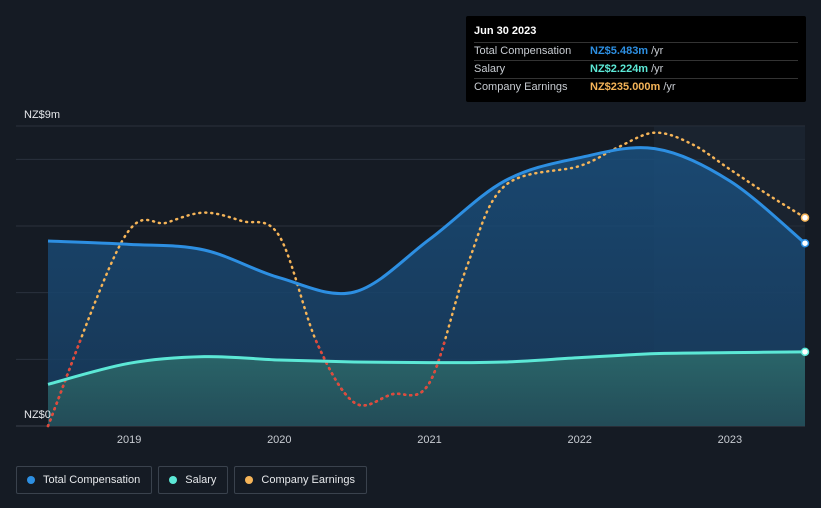  I want to click on tooltip-row-company-earnings: Company Earnings NZ$235.000m /yr, so click(636, 87).